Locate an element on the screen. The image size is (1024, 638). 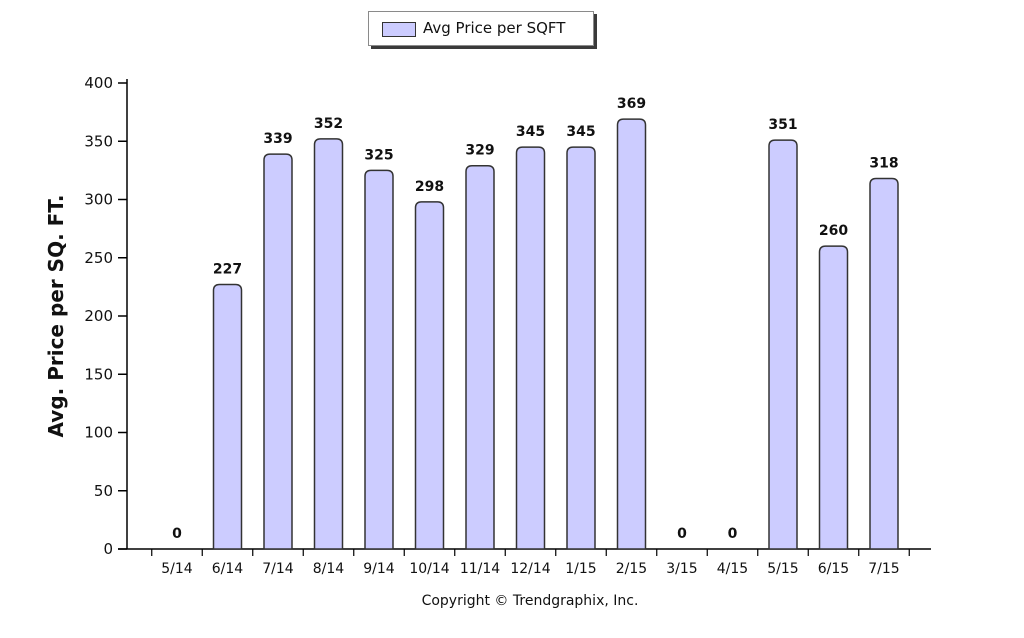
y-axis-label-group: Avg. Price per SQ. FT. is located at coordinates (56, 316).